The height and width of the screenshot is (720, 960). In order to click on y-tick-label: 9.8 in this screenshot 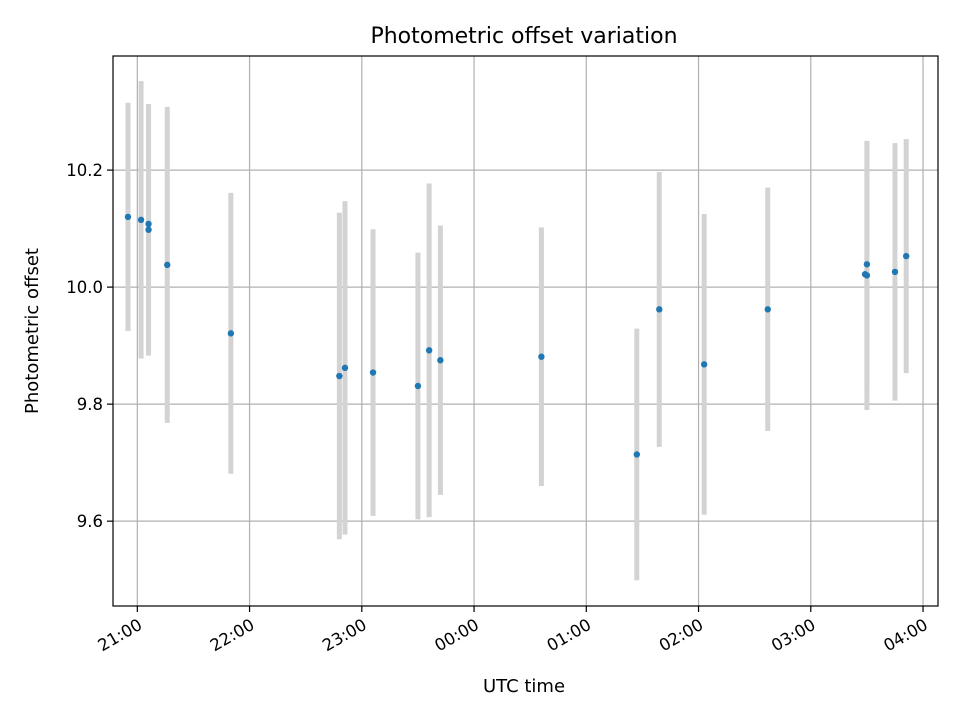, I will do `click(90, 404)`.